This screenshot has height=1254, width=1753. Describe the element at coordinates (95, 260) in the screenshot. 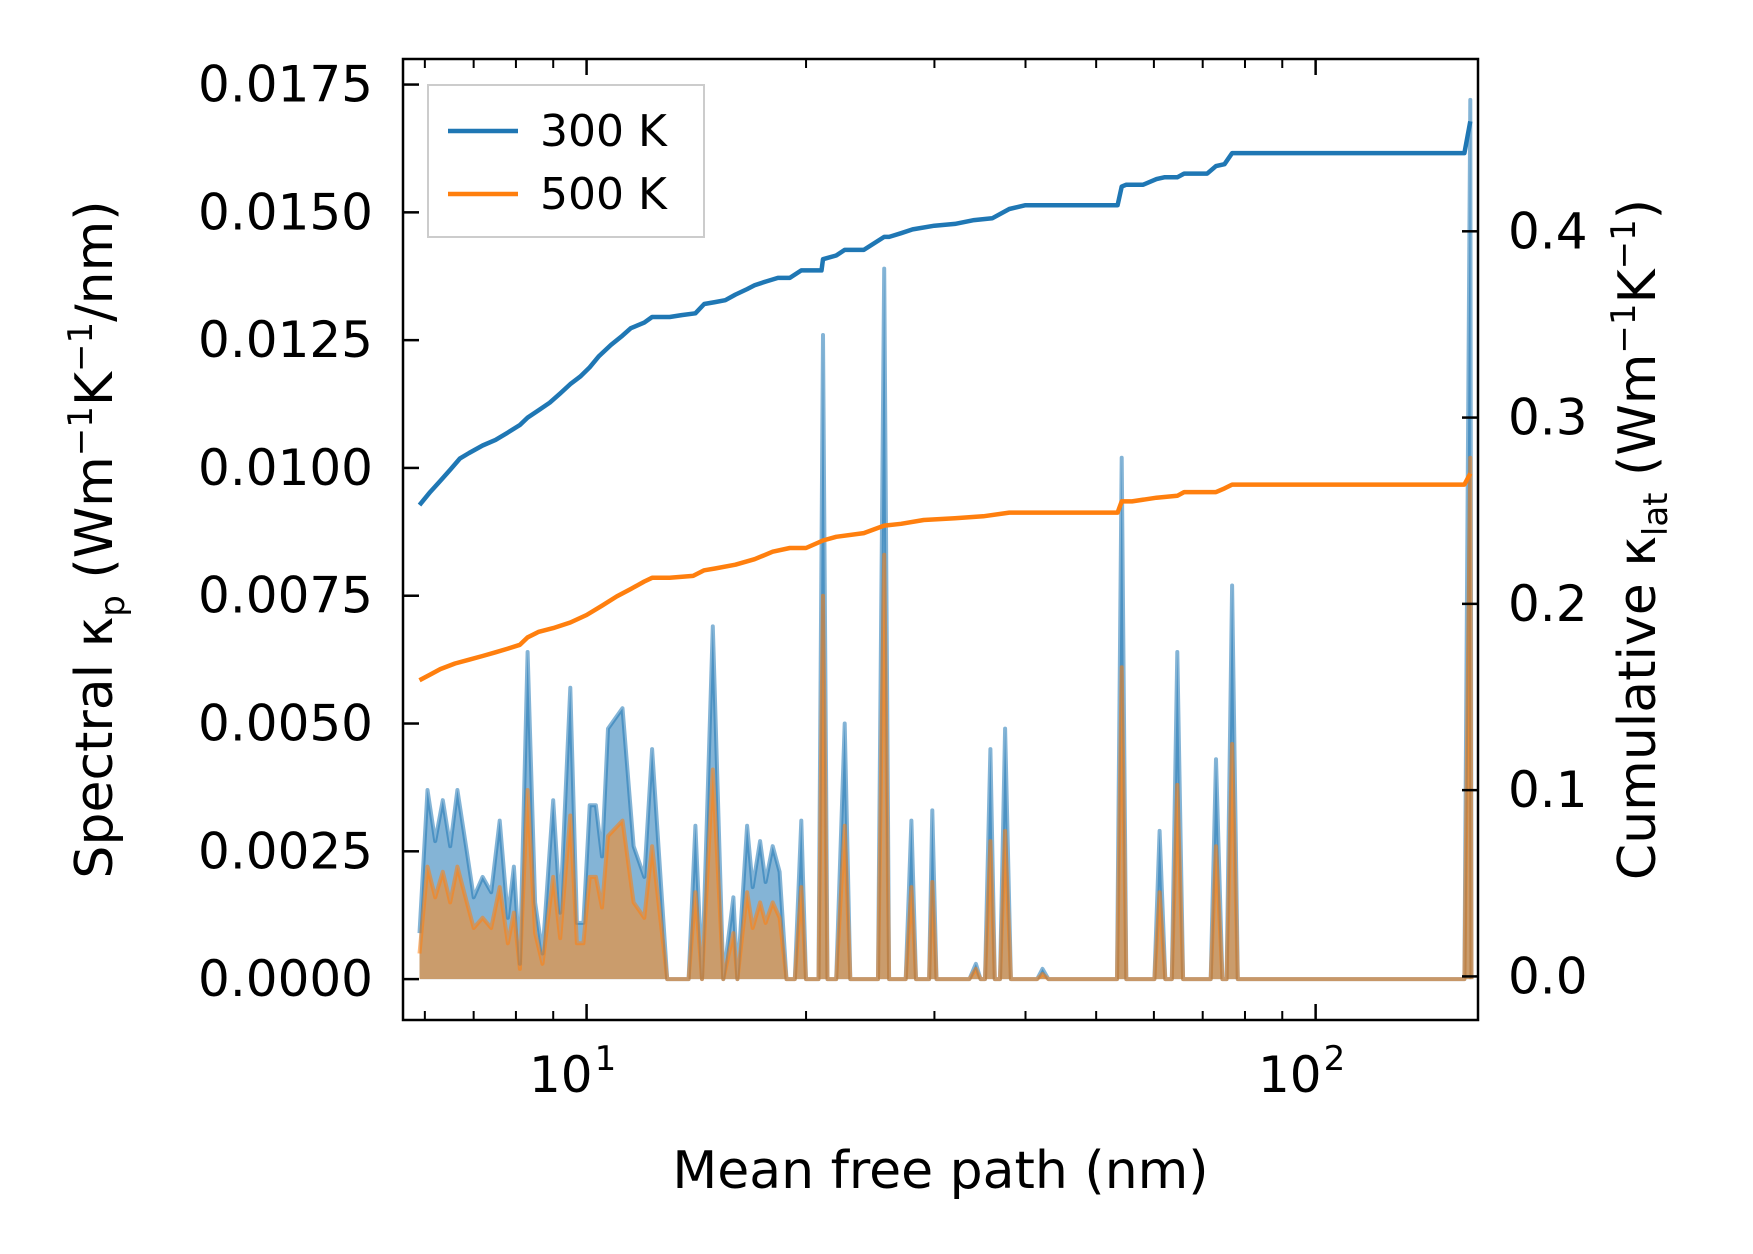

I see `y-left-axis-label-part-6: /nm)` at that location.